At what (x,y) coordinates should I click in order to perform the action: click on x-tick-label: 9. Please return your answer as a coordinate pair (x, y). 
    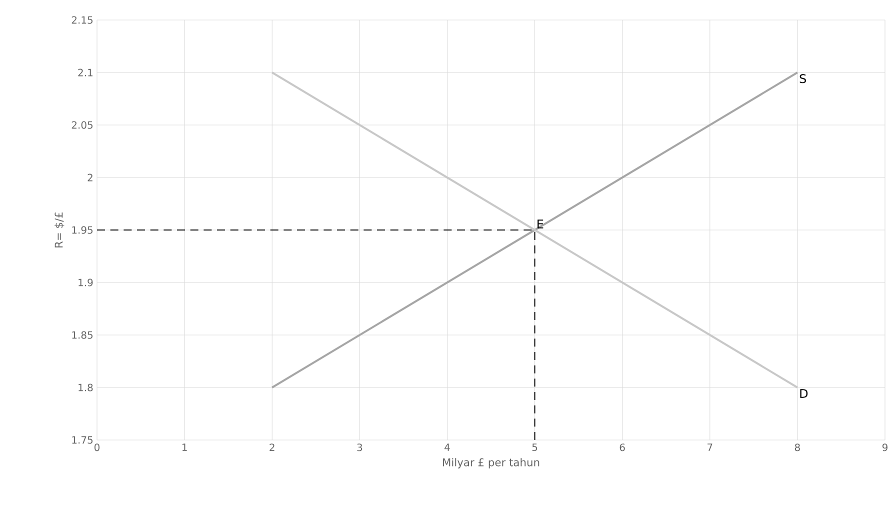
    Looking at the image, I should click on (885, 448).